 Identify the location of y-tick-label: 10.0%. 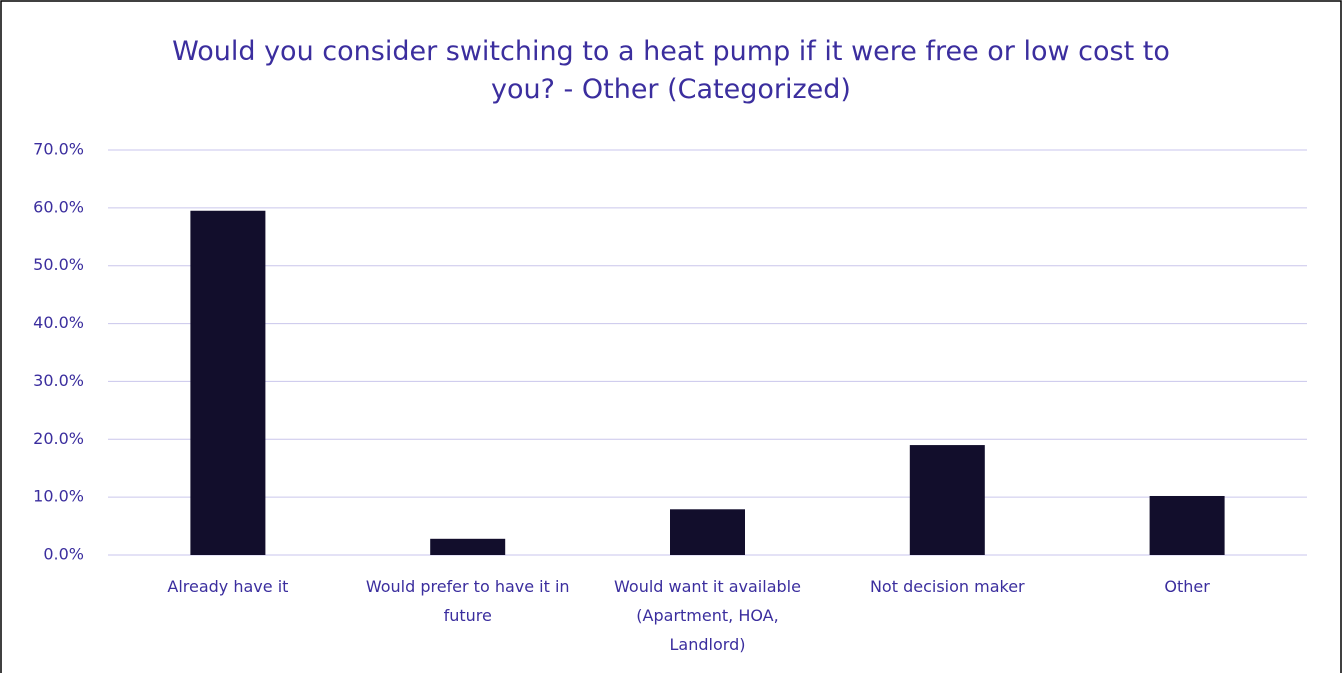
(58, 496).